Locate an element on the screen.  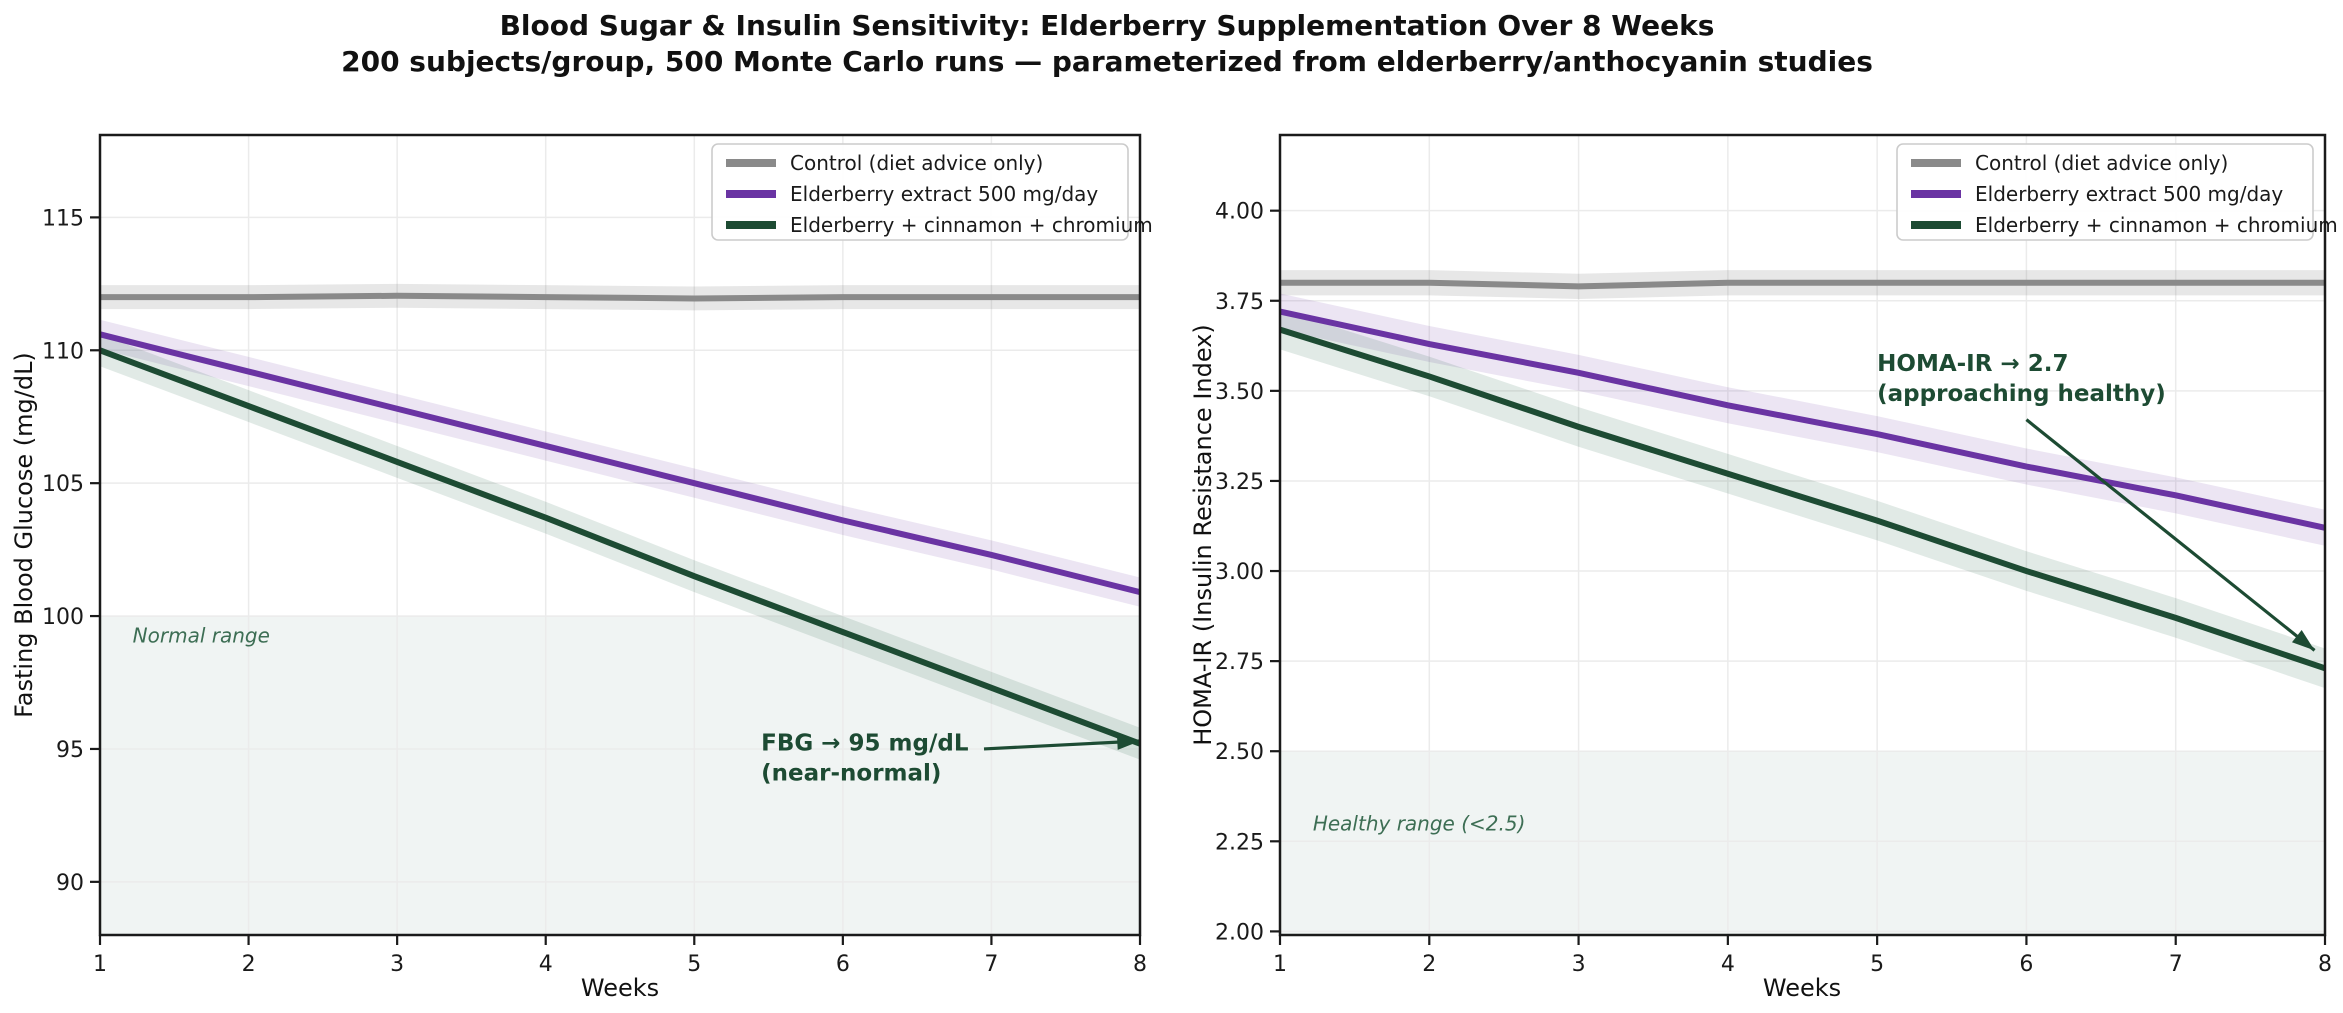
homa-annotation-line2: (approaching healthy) is located at coordinates (2021, 394).